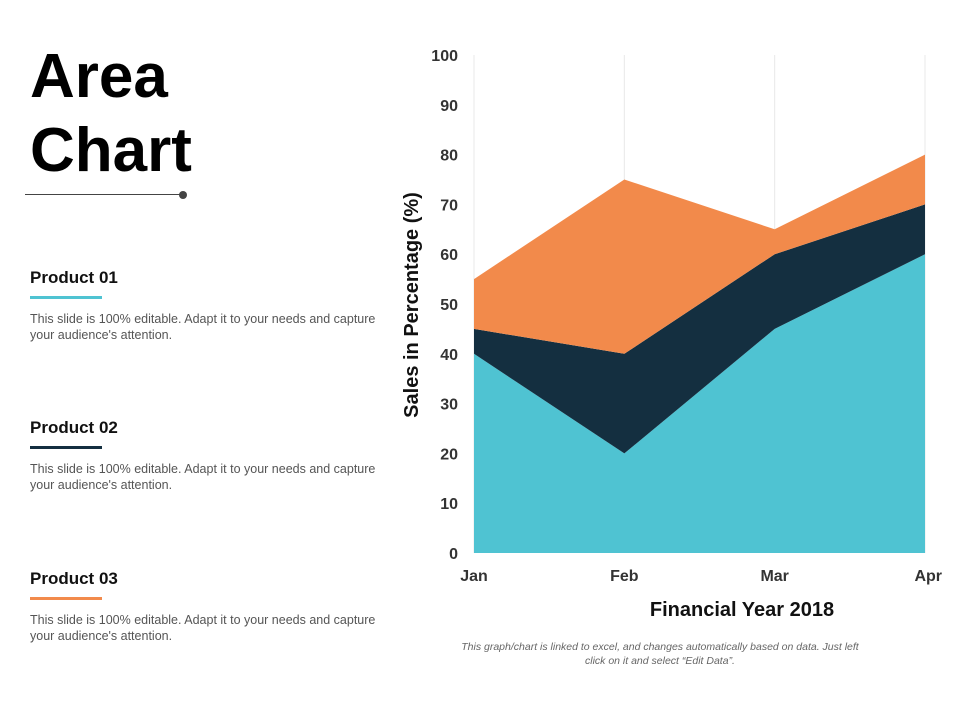 Image resolution: width=960 pixels, height=720 pixels. I want to click on slide-title: Area Chart, so click(190, 114).